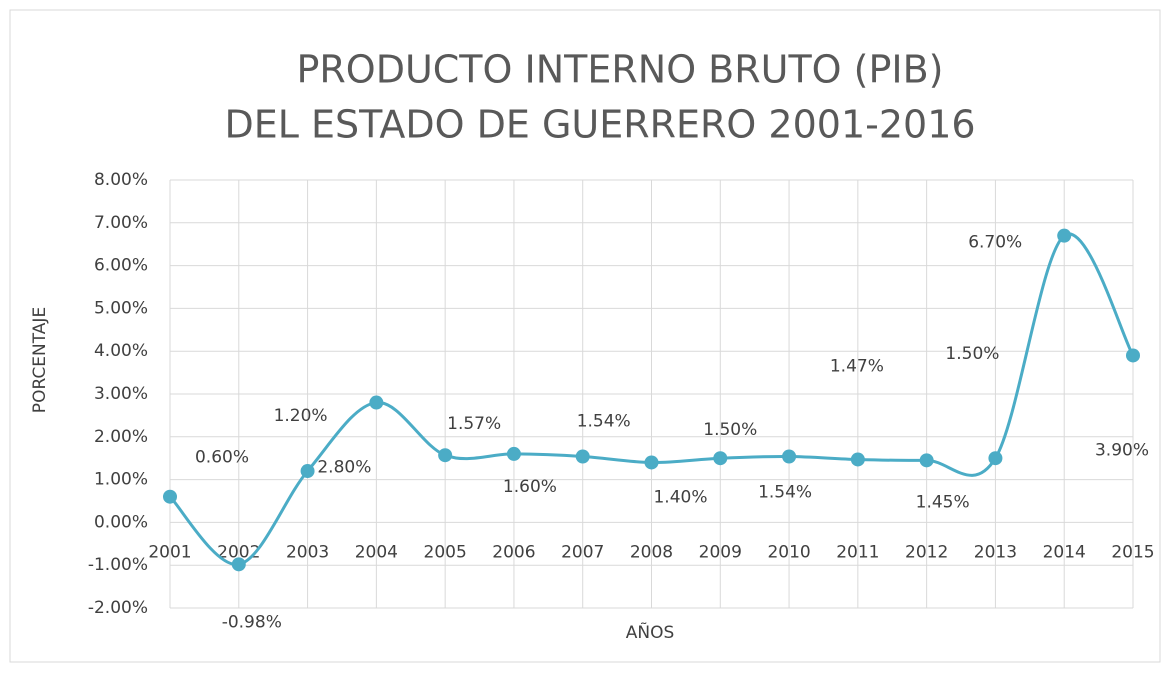 The image size is (1170, 676). What do you see at coordinates (307, 552) in the screenshot?
I see `x-tick-label: 2003` at bounding box center [307, 552].